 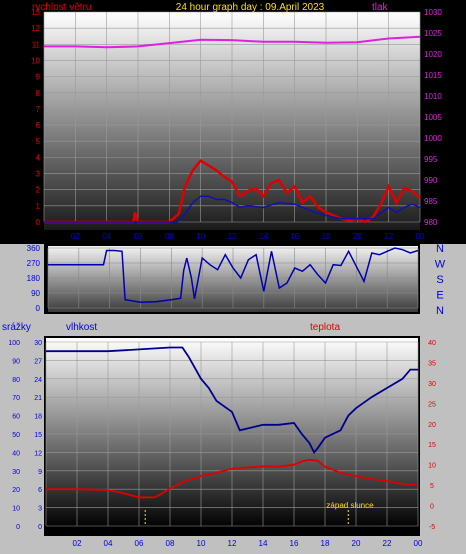 I want to click on temperature-tick: 20, so click(x=432, y=425).